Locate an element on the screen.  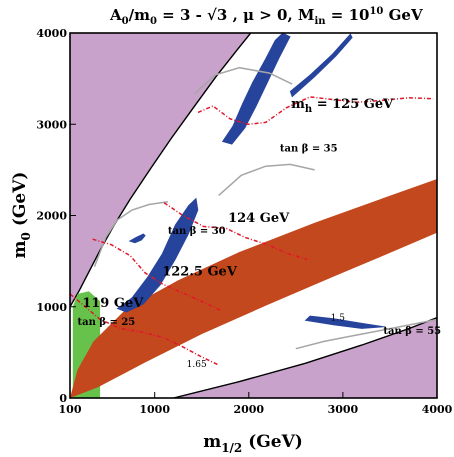
chart-title: A0/m0 = 3 - √3 , μ > 0, Min = 1010 GeV is located at coordinates (266, 16).